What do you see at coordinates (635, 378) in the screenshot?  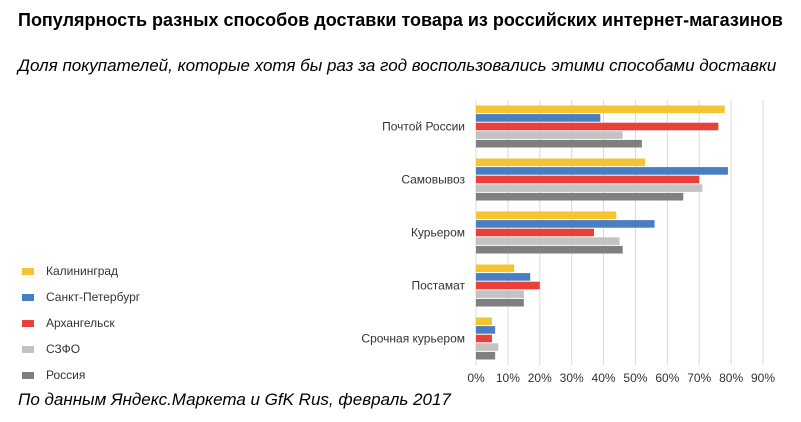 I see `x-tick-label: 50%` at bounding box center [635, 378].